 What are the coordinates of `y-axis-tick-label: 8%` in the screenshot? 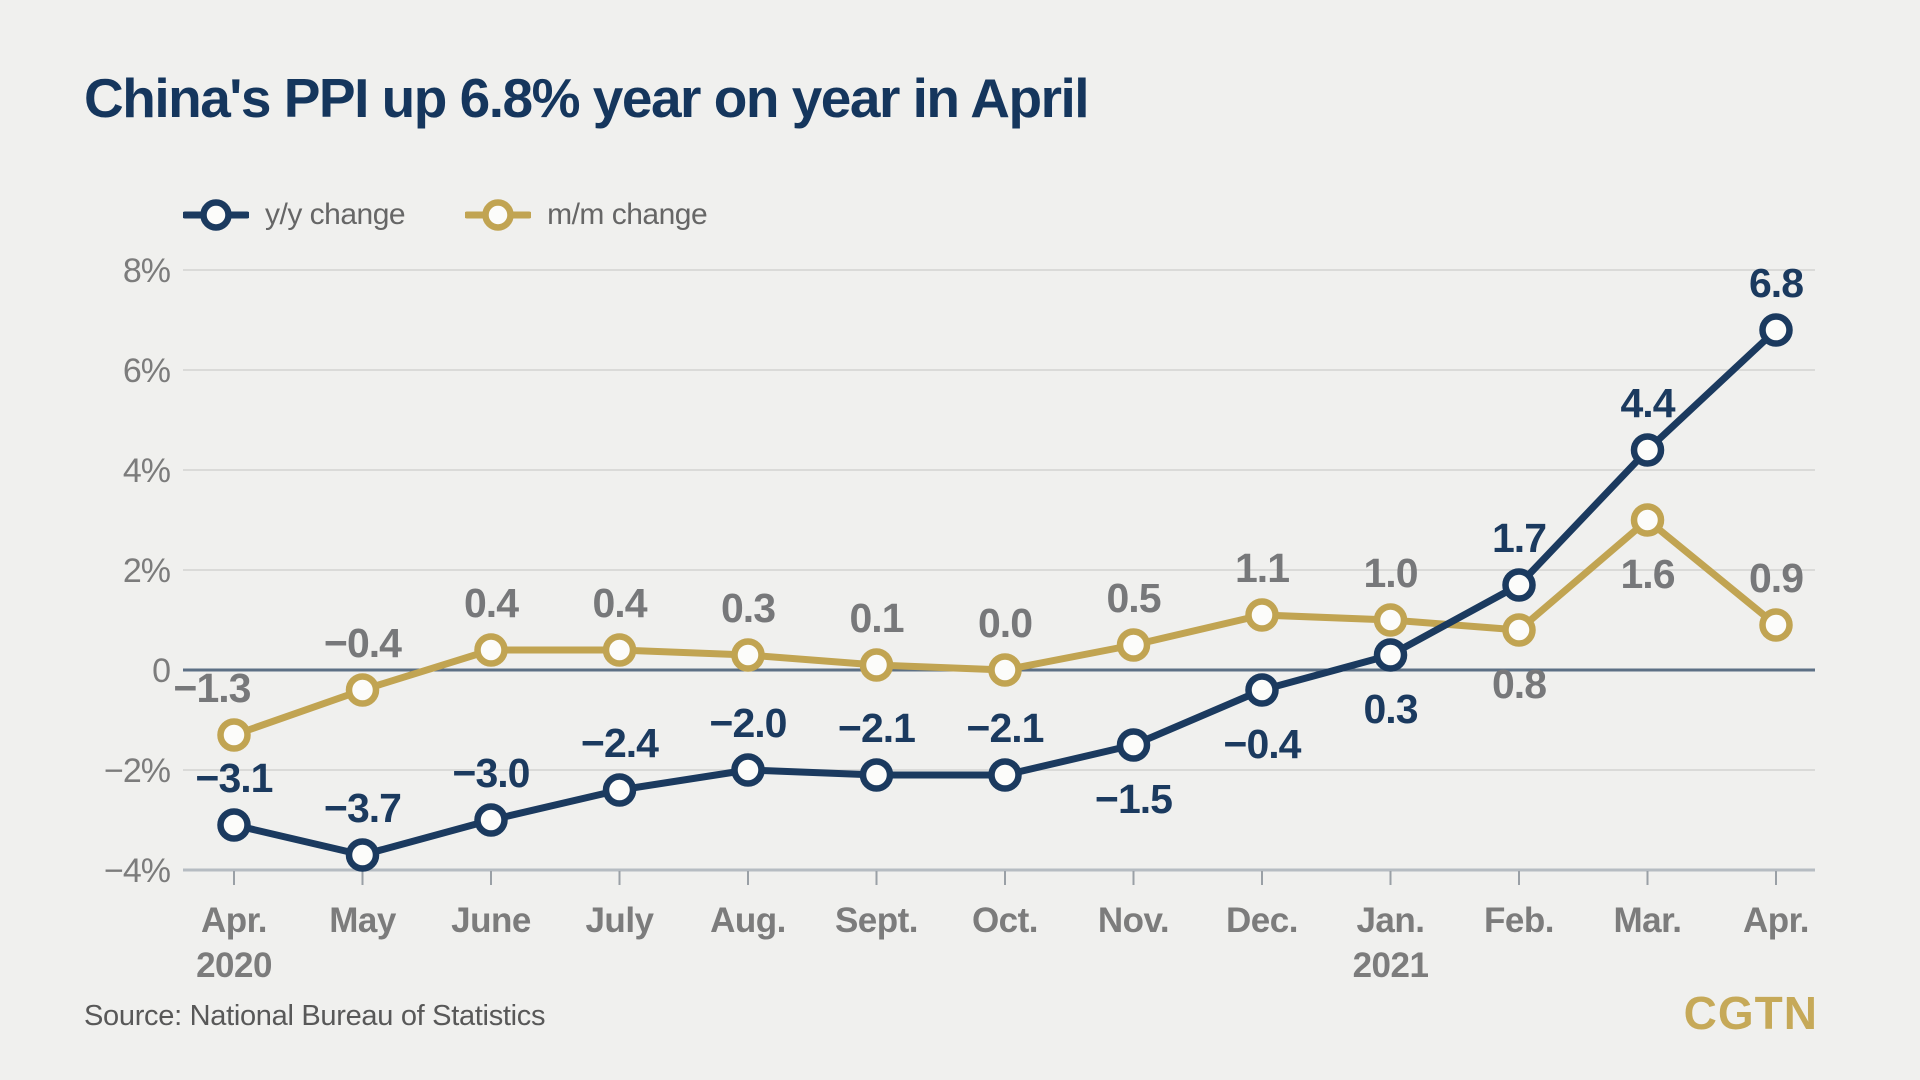 It's located at (147, 271).